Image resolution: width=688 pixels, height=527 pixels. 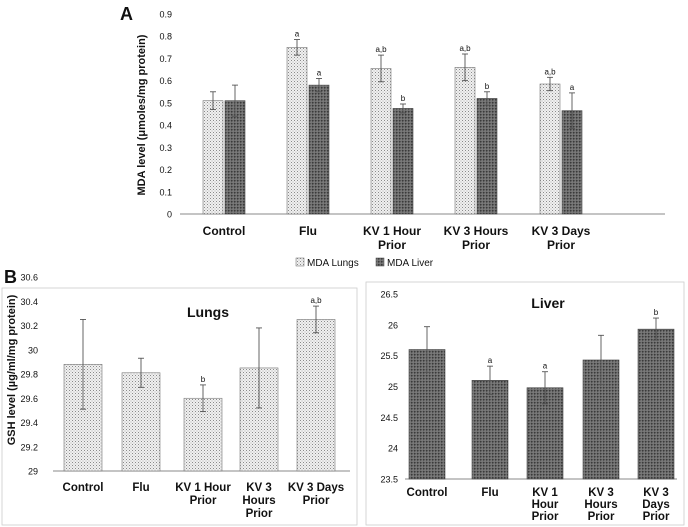 I want to click on category-label: Hour, so click(x=545, y=505).